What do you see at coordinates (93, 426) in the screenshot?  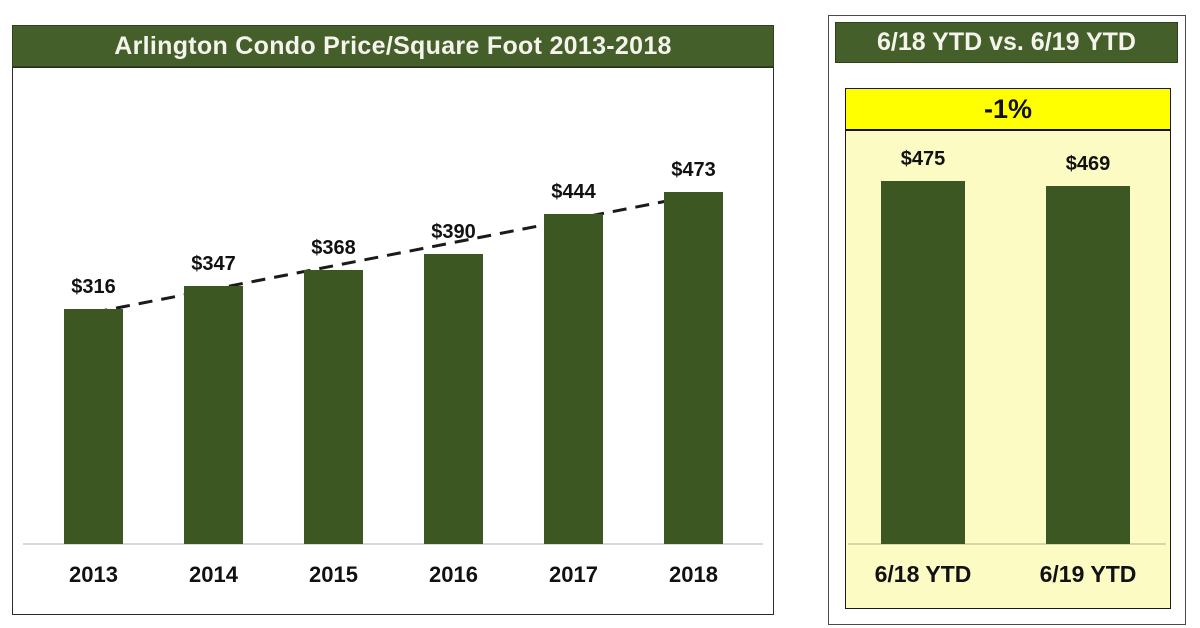 I see `bar-2013` at bounding box center [93, 426].